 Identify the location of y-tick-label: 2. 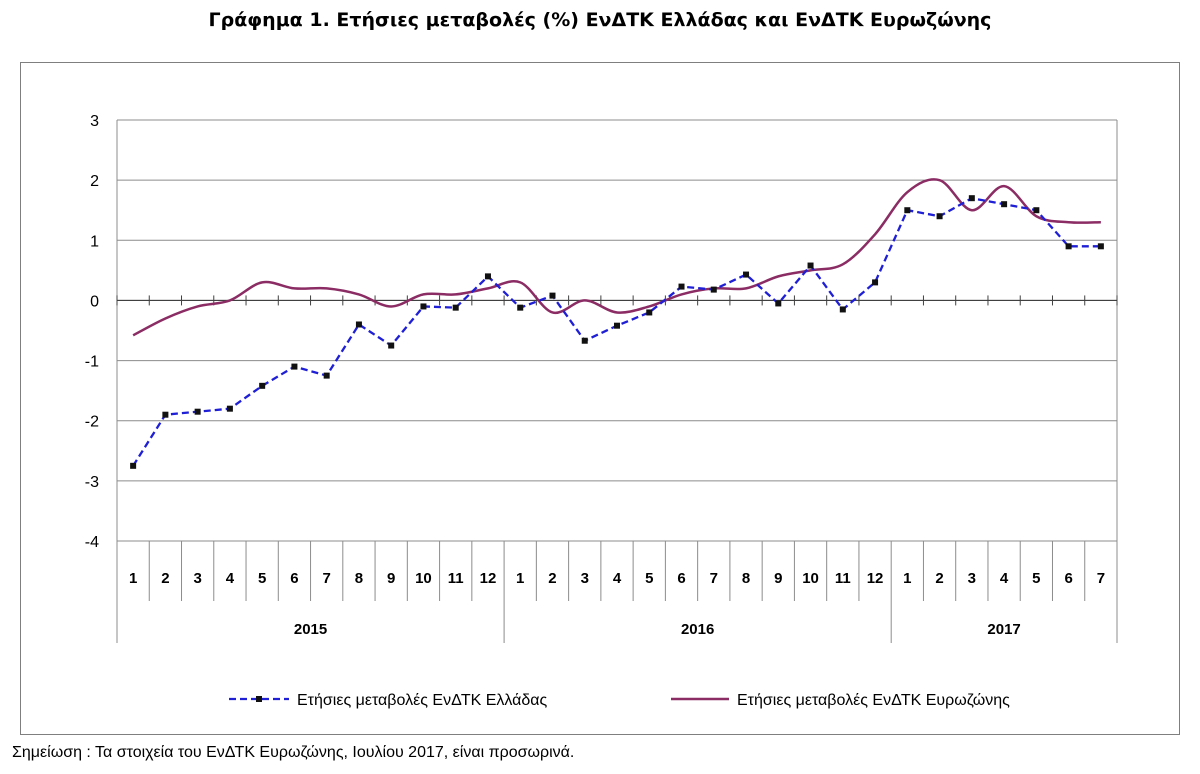
(94, 181).